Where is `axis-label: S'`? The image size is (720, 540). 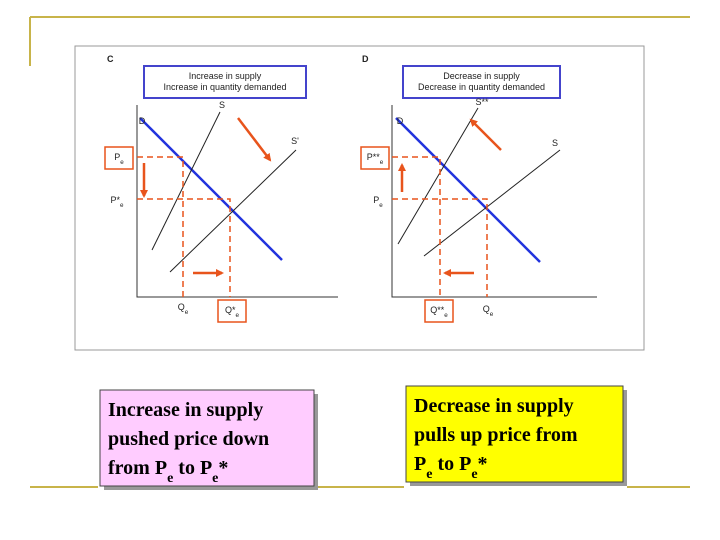 axis-label: S' is located at coordinates (295, 141).